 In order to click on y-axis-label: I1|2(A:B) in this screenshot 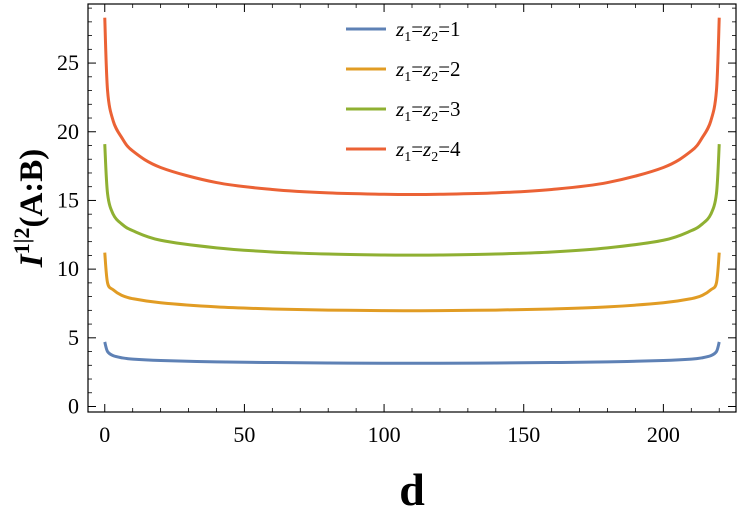, I will do `click(29, 209)`.